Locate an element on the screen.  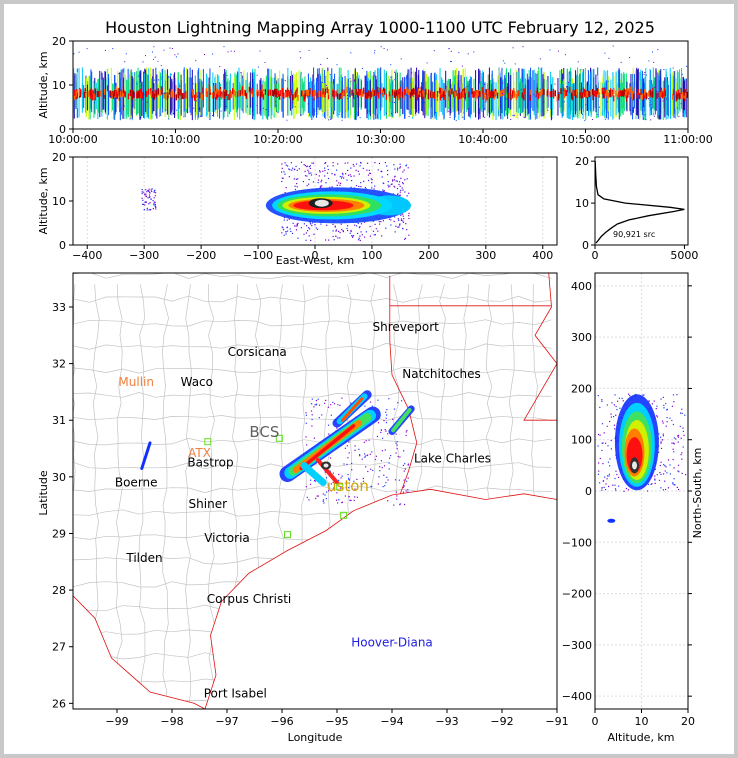
lon-tick-label: −98 is located at coordinates (171, 721).